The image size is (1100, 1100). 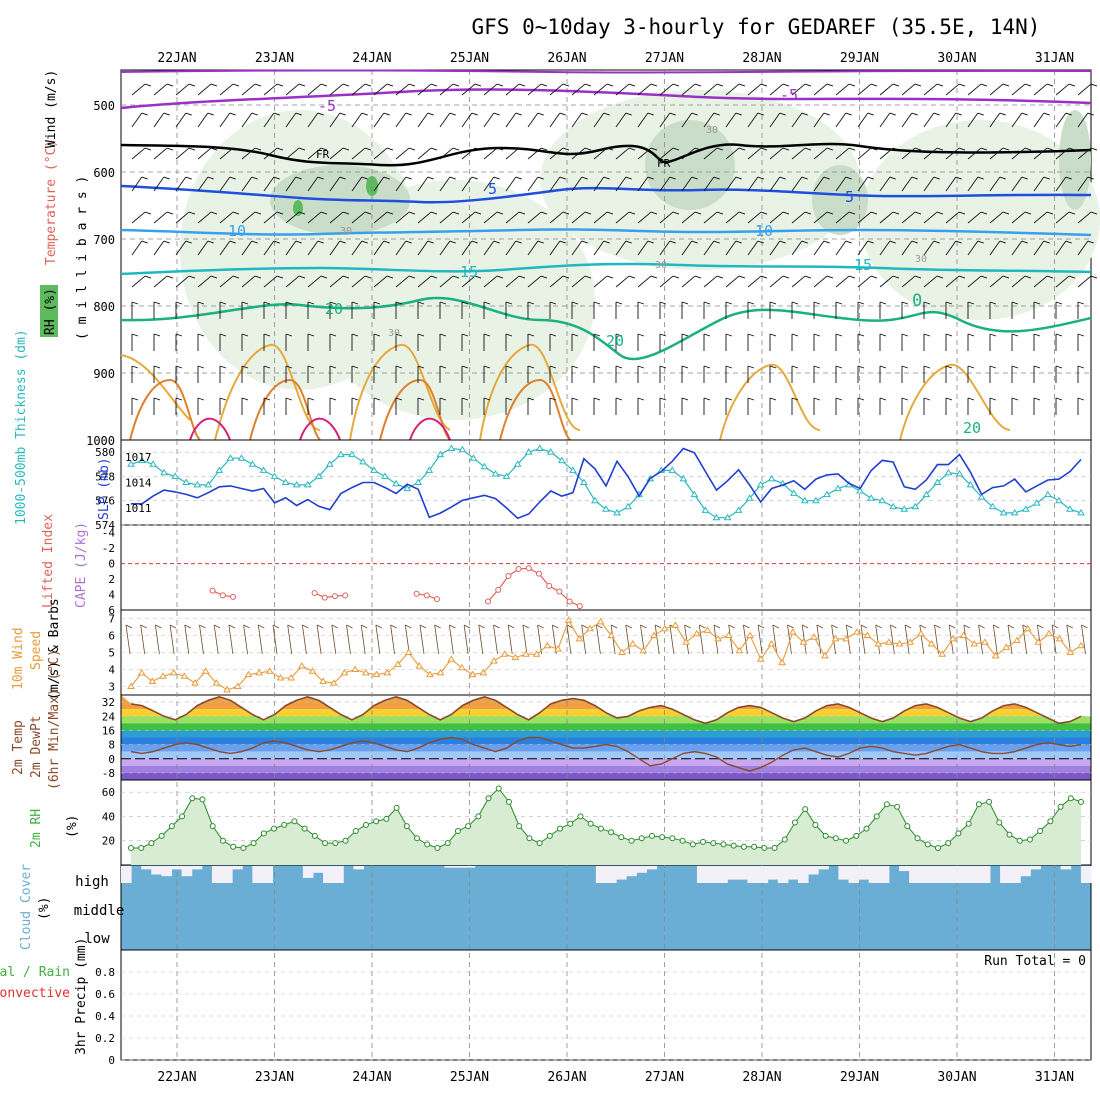 I want to click on contour-label: 30, so click(x=712, y=130).